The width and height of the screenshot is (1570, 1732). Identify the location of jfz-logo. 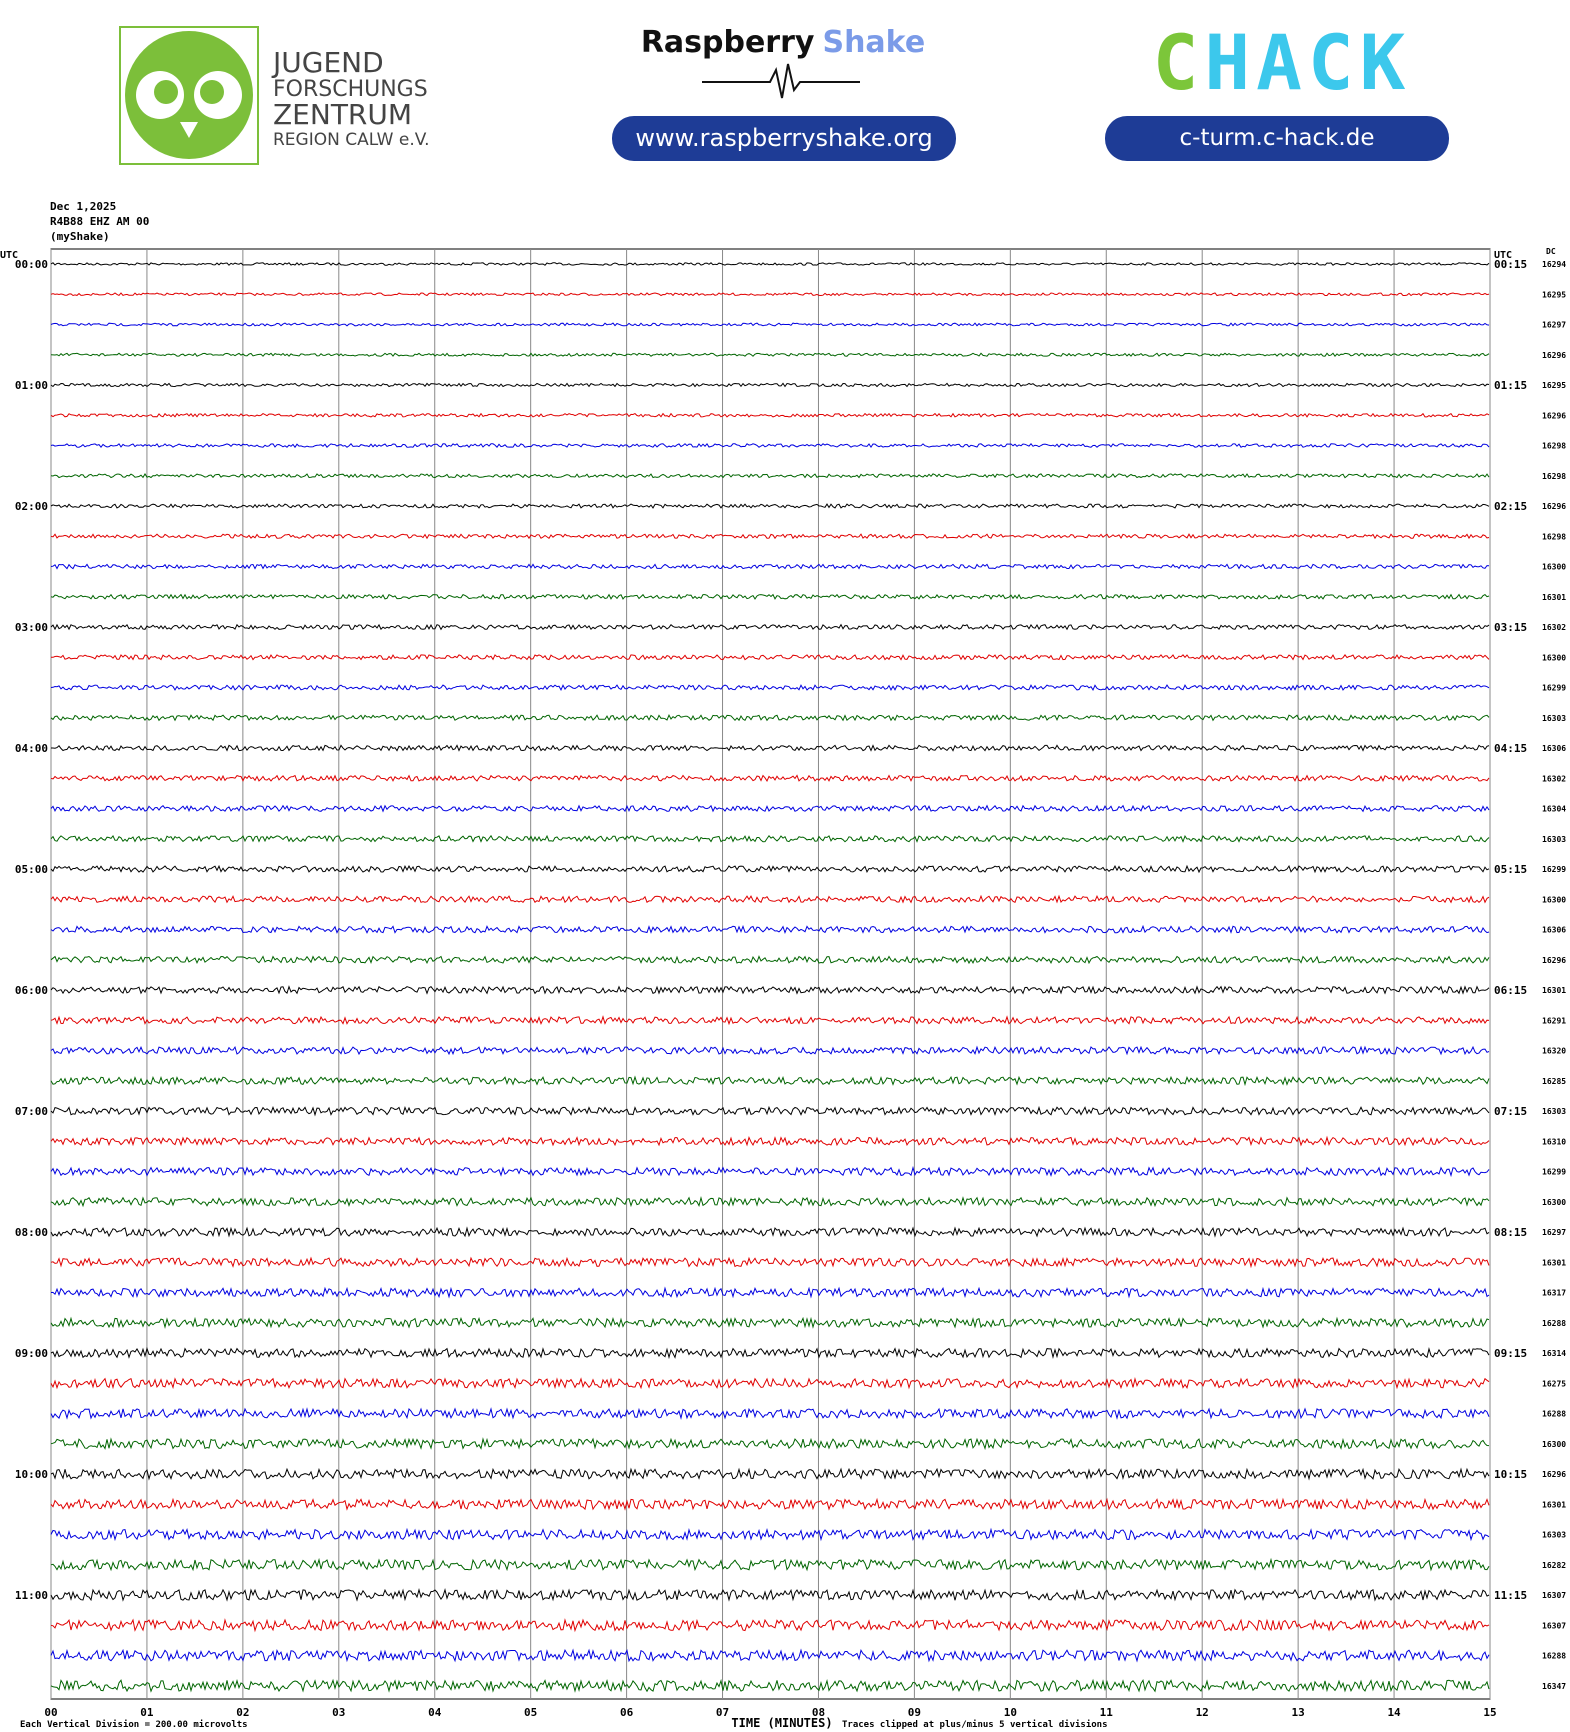
(189, 95).